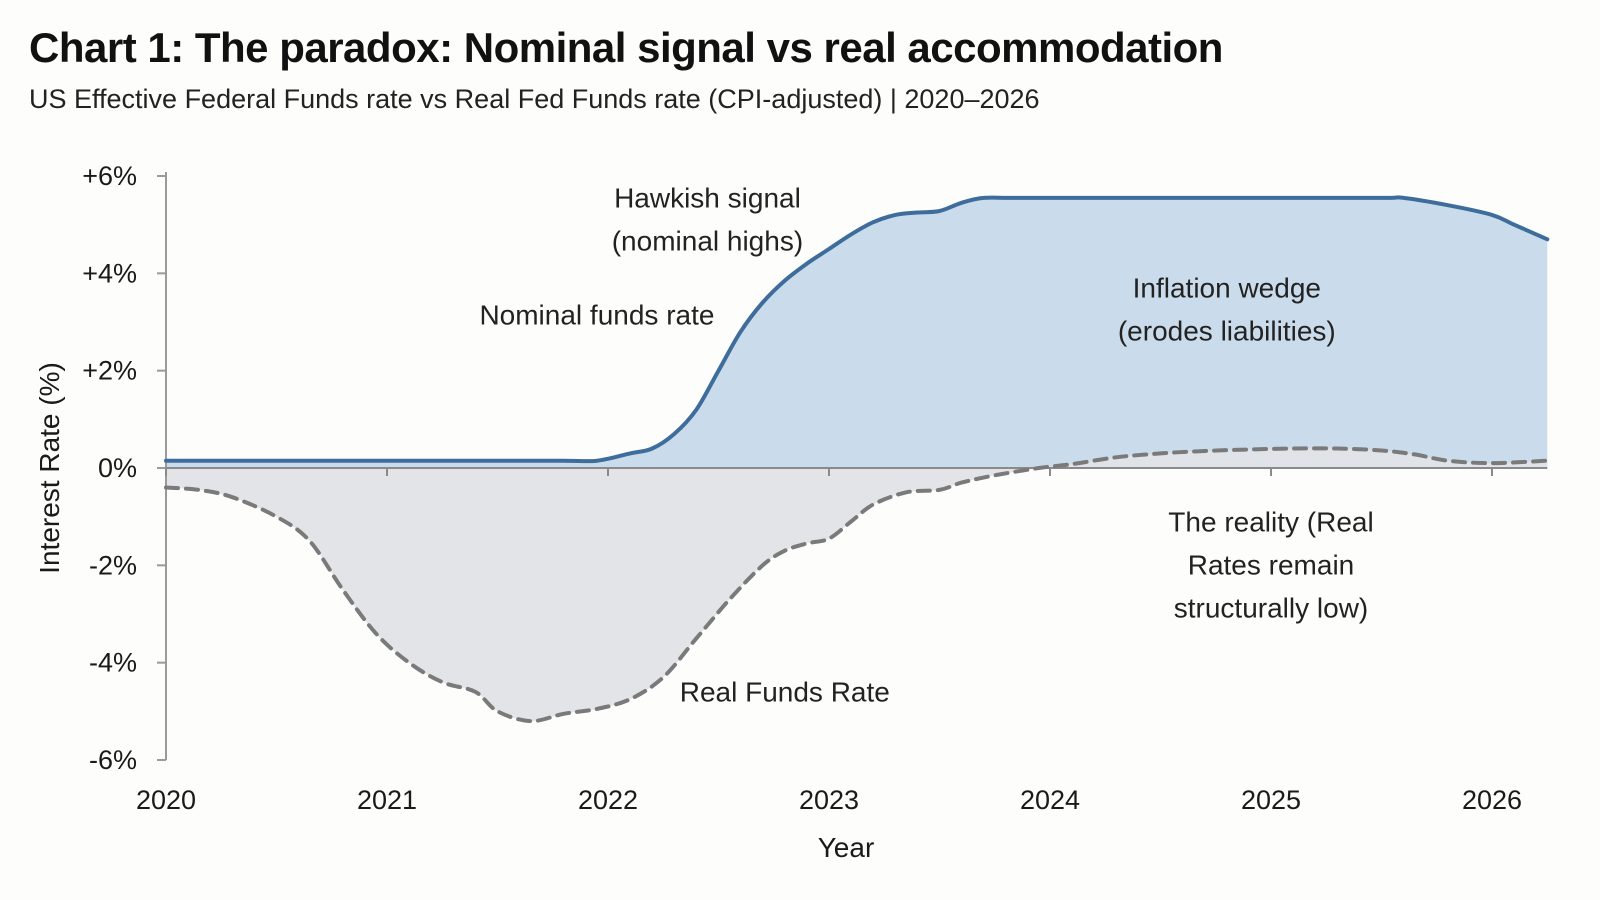 The image size is (1600, 900). I want to click on y-tick-label: +2%, so click(109, 371).